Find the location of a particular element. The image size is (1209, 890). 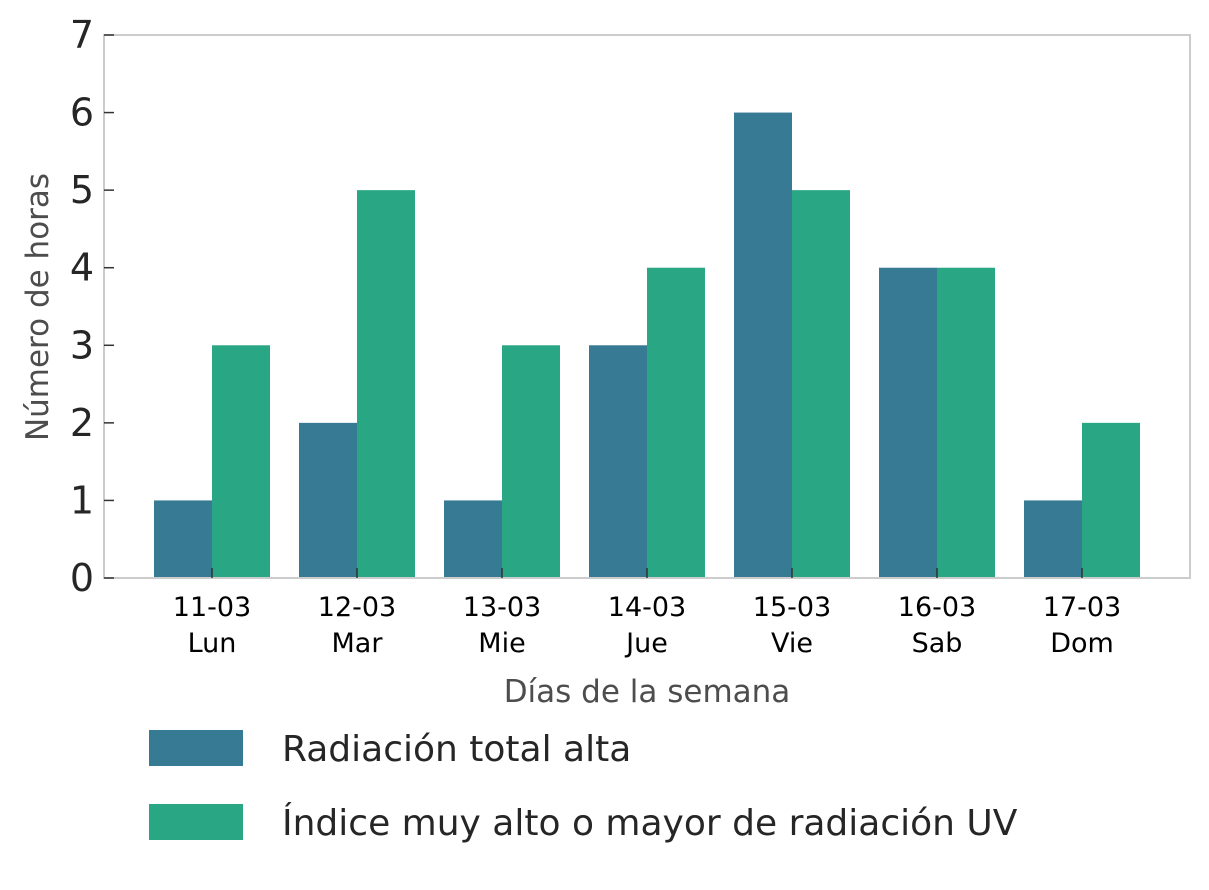

x-tick-label-date: 13-03 is located at coordinates (502, 607).